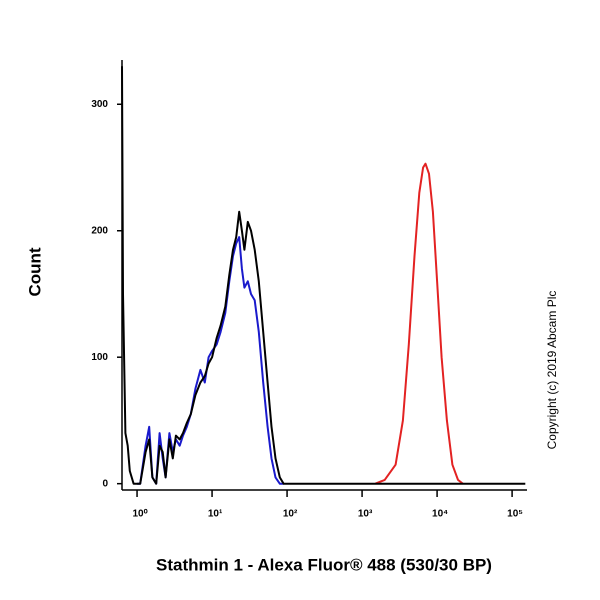 The image size is (600, 600). What do you see at coordinates (440, 514) in the screenshot?
I see `x-tick-label: 10⁴` at bounding box center [440, 514].